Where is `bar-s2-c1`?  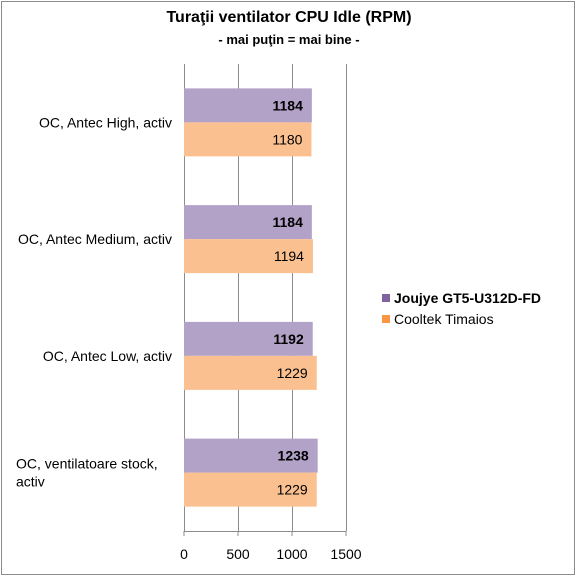
bar-s2-c1 is located at coordinates (248, 139).